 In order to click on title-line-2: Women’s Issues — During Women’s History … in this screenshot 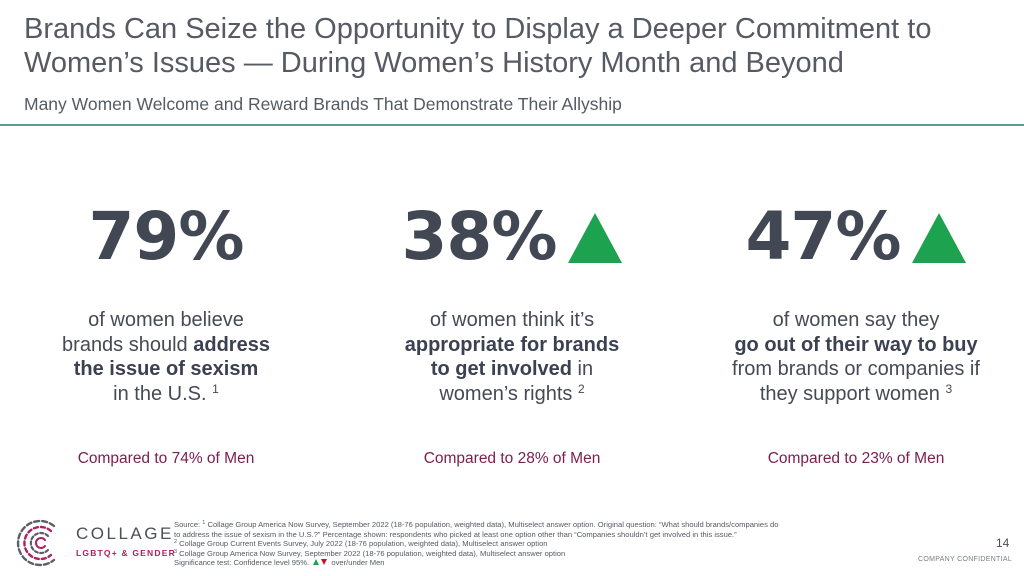, I will do `click(434, 63)`.